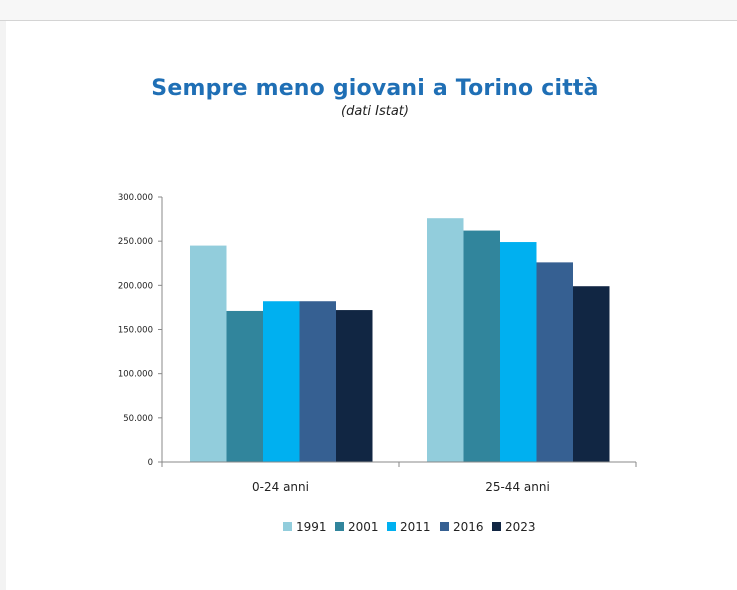 This screenshot has width=737, height=590. Describe the element at coordinates (444, 526) in the screenshot. I see `legend-swatch-2016` at that location.